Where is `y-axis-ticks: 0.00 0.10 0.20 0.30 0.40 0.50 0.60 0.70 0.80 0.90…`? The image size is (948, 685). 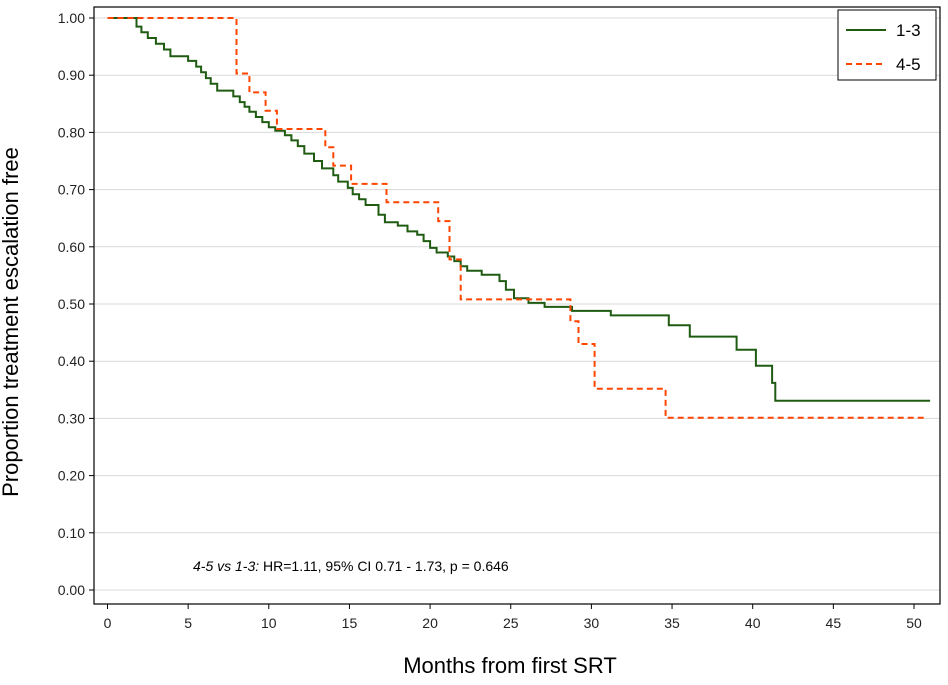 y-axis-ticks: 0.00 0.10 0.20 0.30 0.40 0.50 0.60 0.70 0.80 0.90… is located at coordinates (76, 304).